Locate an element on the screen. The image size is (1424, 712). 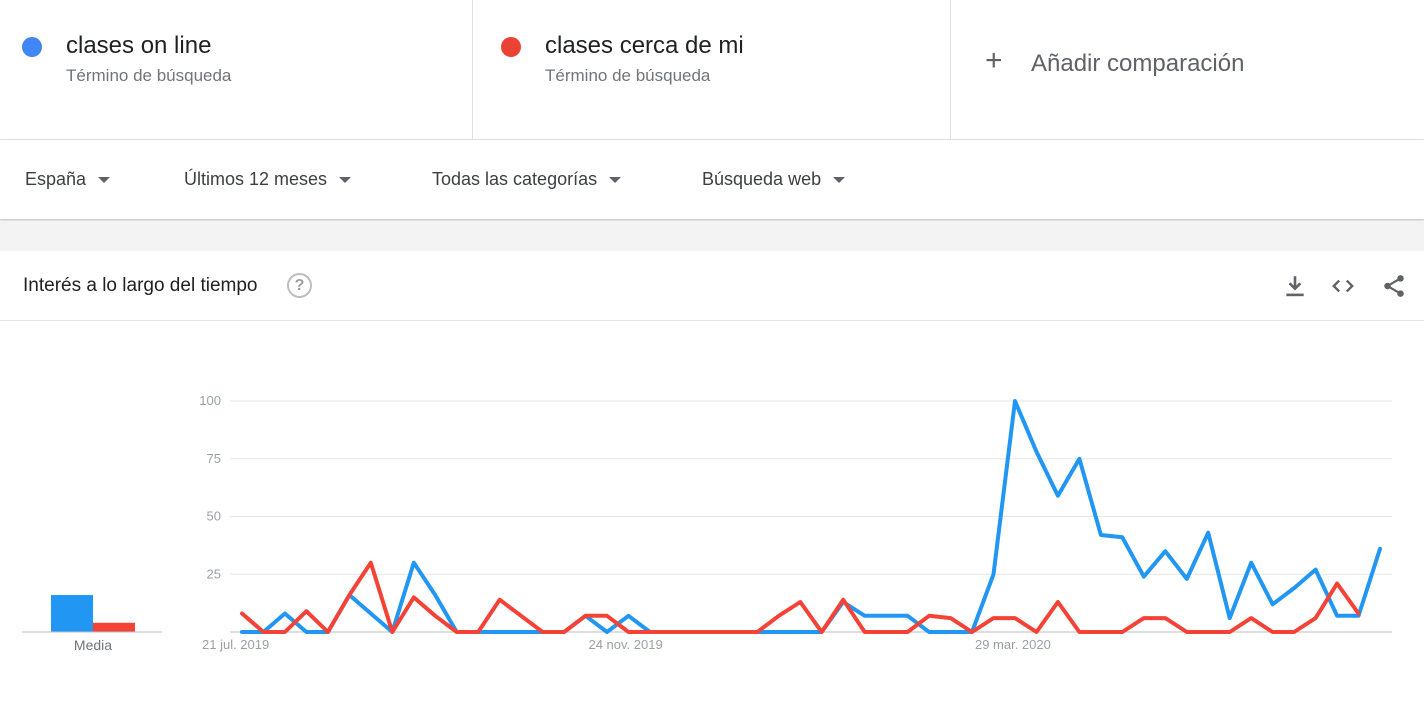
filter-label: Búsqueda web is located at coordinates (762, 179).